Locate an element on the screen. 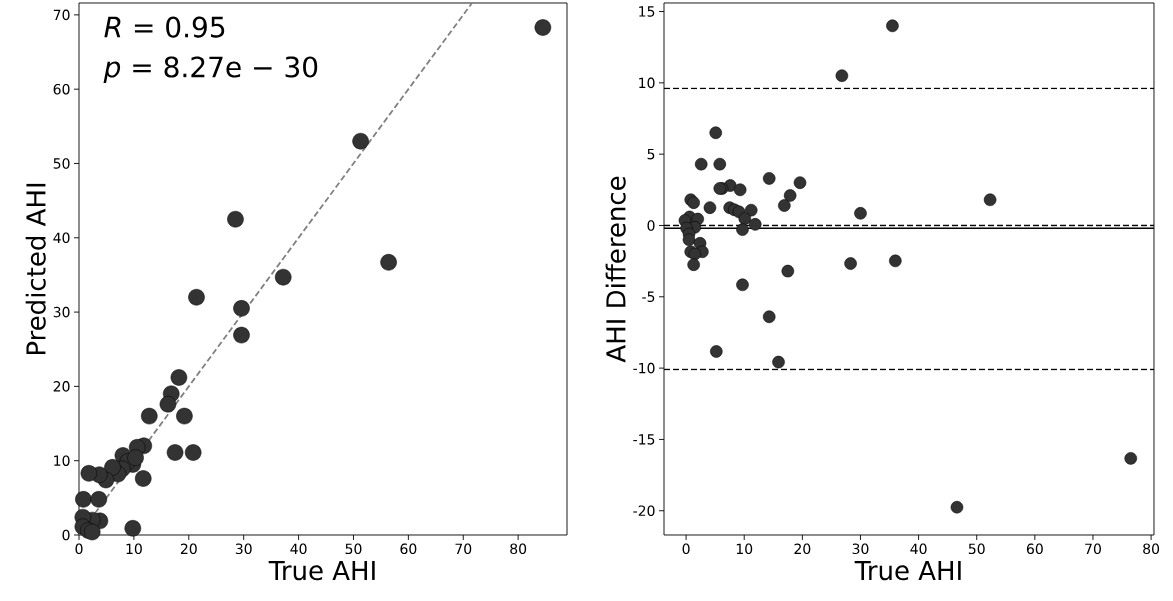  annotation: p = 8.27e − 30 is located at coordinates (210, 69).